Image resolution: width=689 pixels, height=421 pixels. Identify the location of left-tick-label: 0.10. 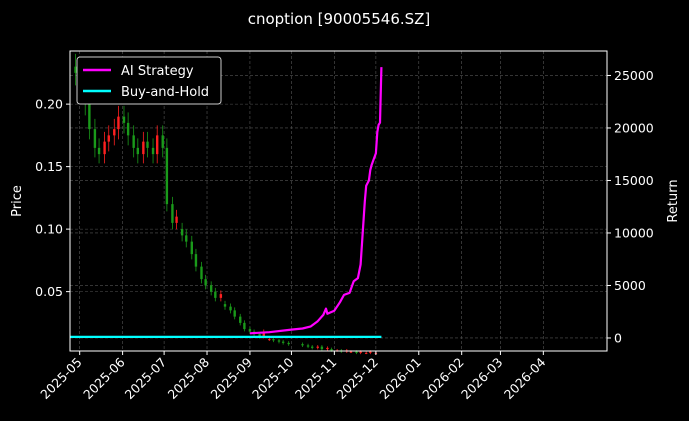
(49, 229).